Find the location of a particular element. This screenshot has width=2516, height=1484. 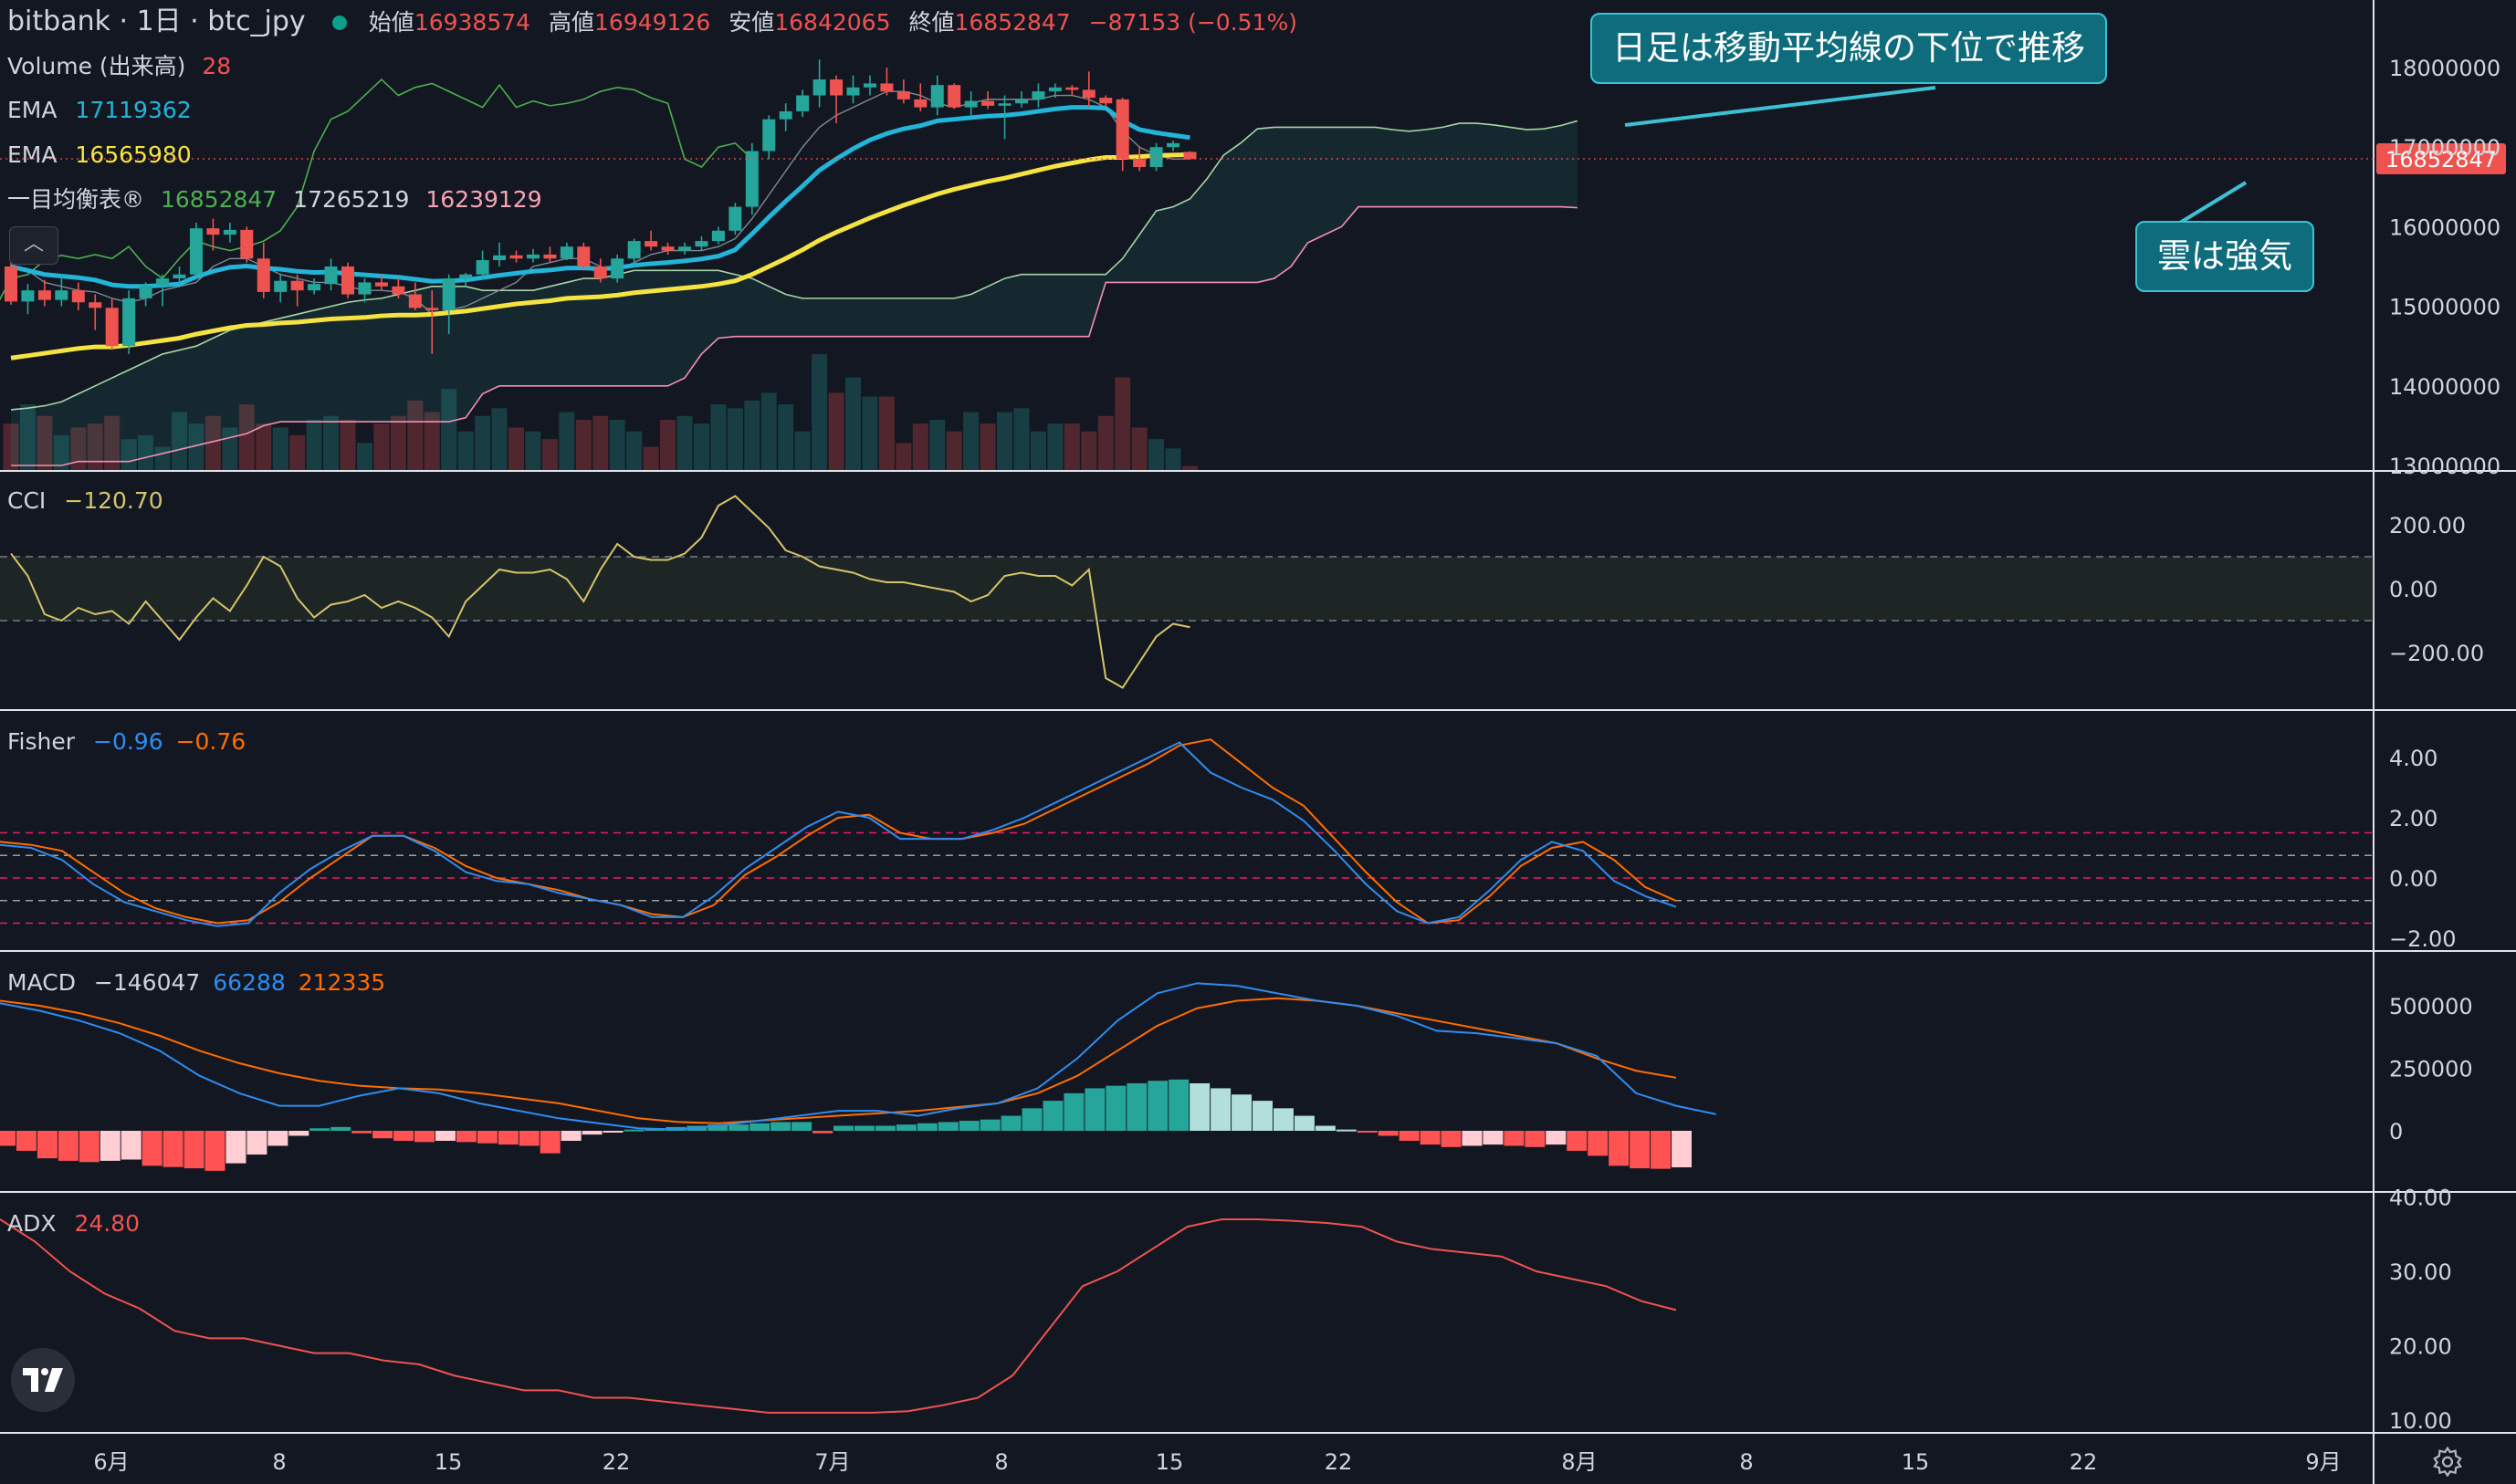

ichimoku-label: 一目均衡表® is located at coordinates (76, 199).